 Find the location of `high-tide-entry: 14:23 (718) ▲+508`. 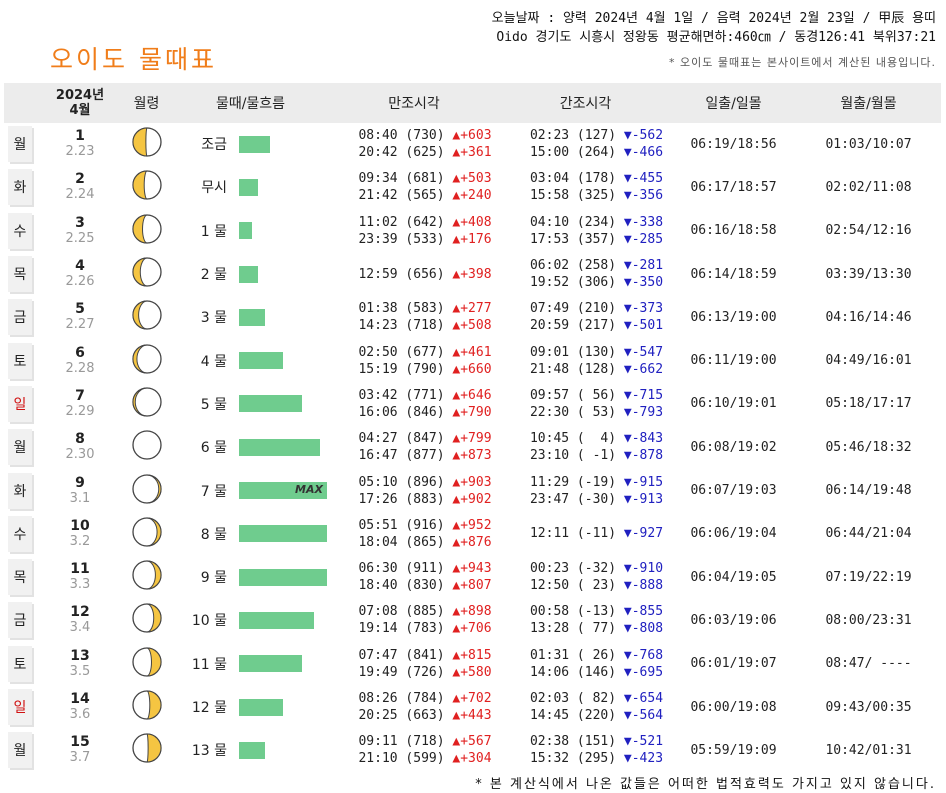

high-tide-entry: 14:23 (718) ▲+508 is located at coordinates (425, 325).